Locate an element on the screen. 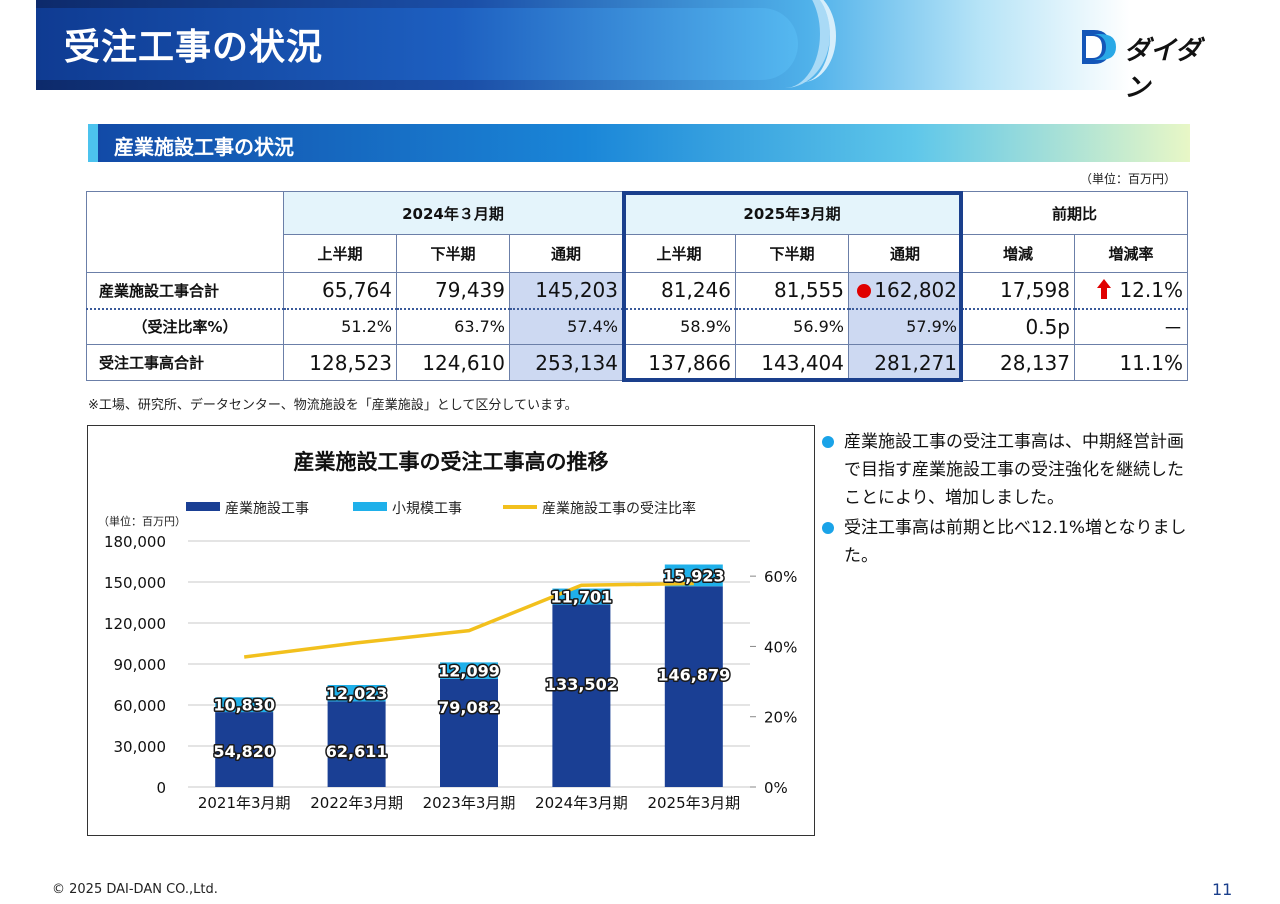  table-cell: 81,246 is located at coordinates (679, 290).